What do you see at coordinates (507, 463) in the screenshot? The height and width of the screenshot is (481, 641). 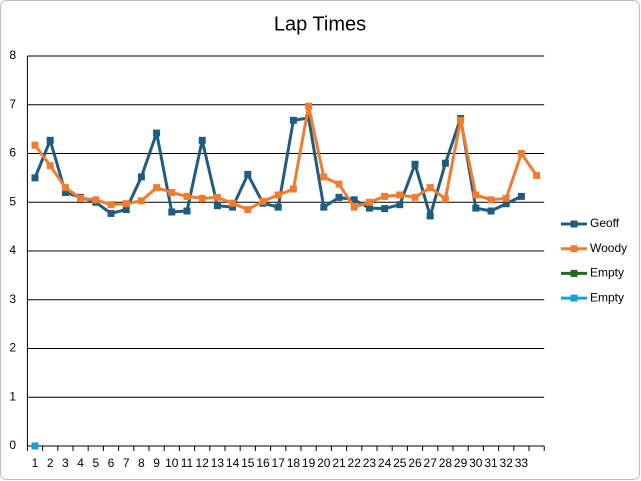 I see `x-tick-label: 32` at bounding box center [507, 463].